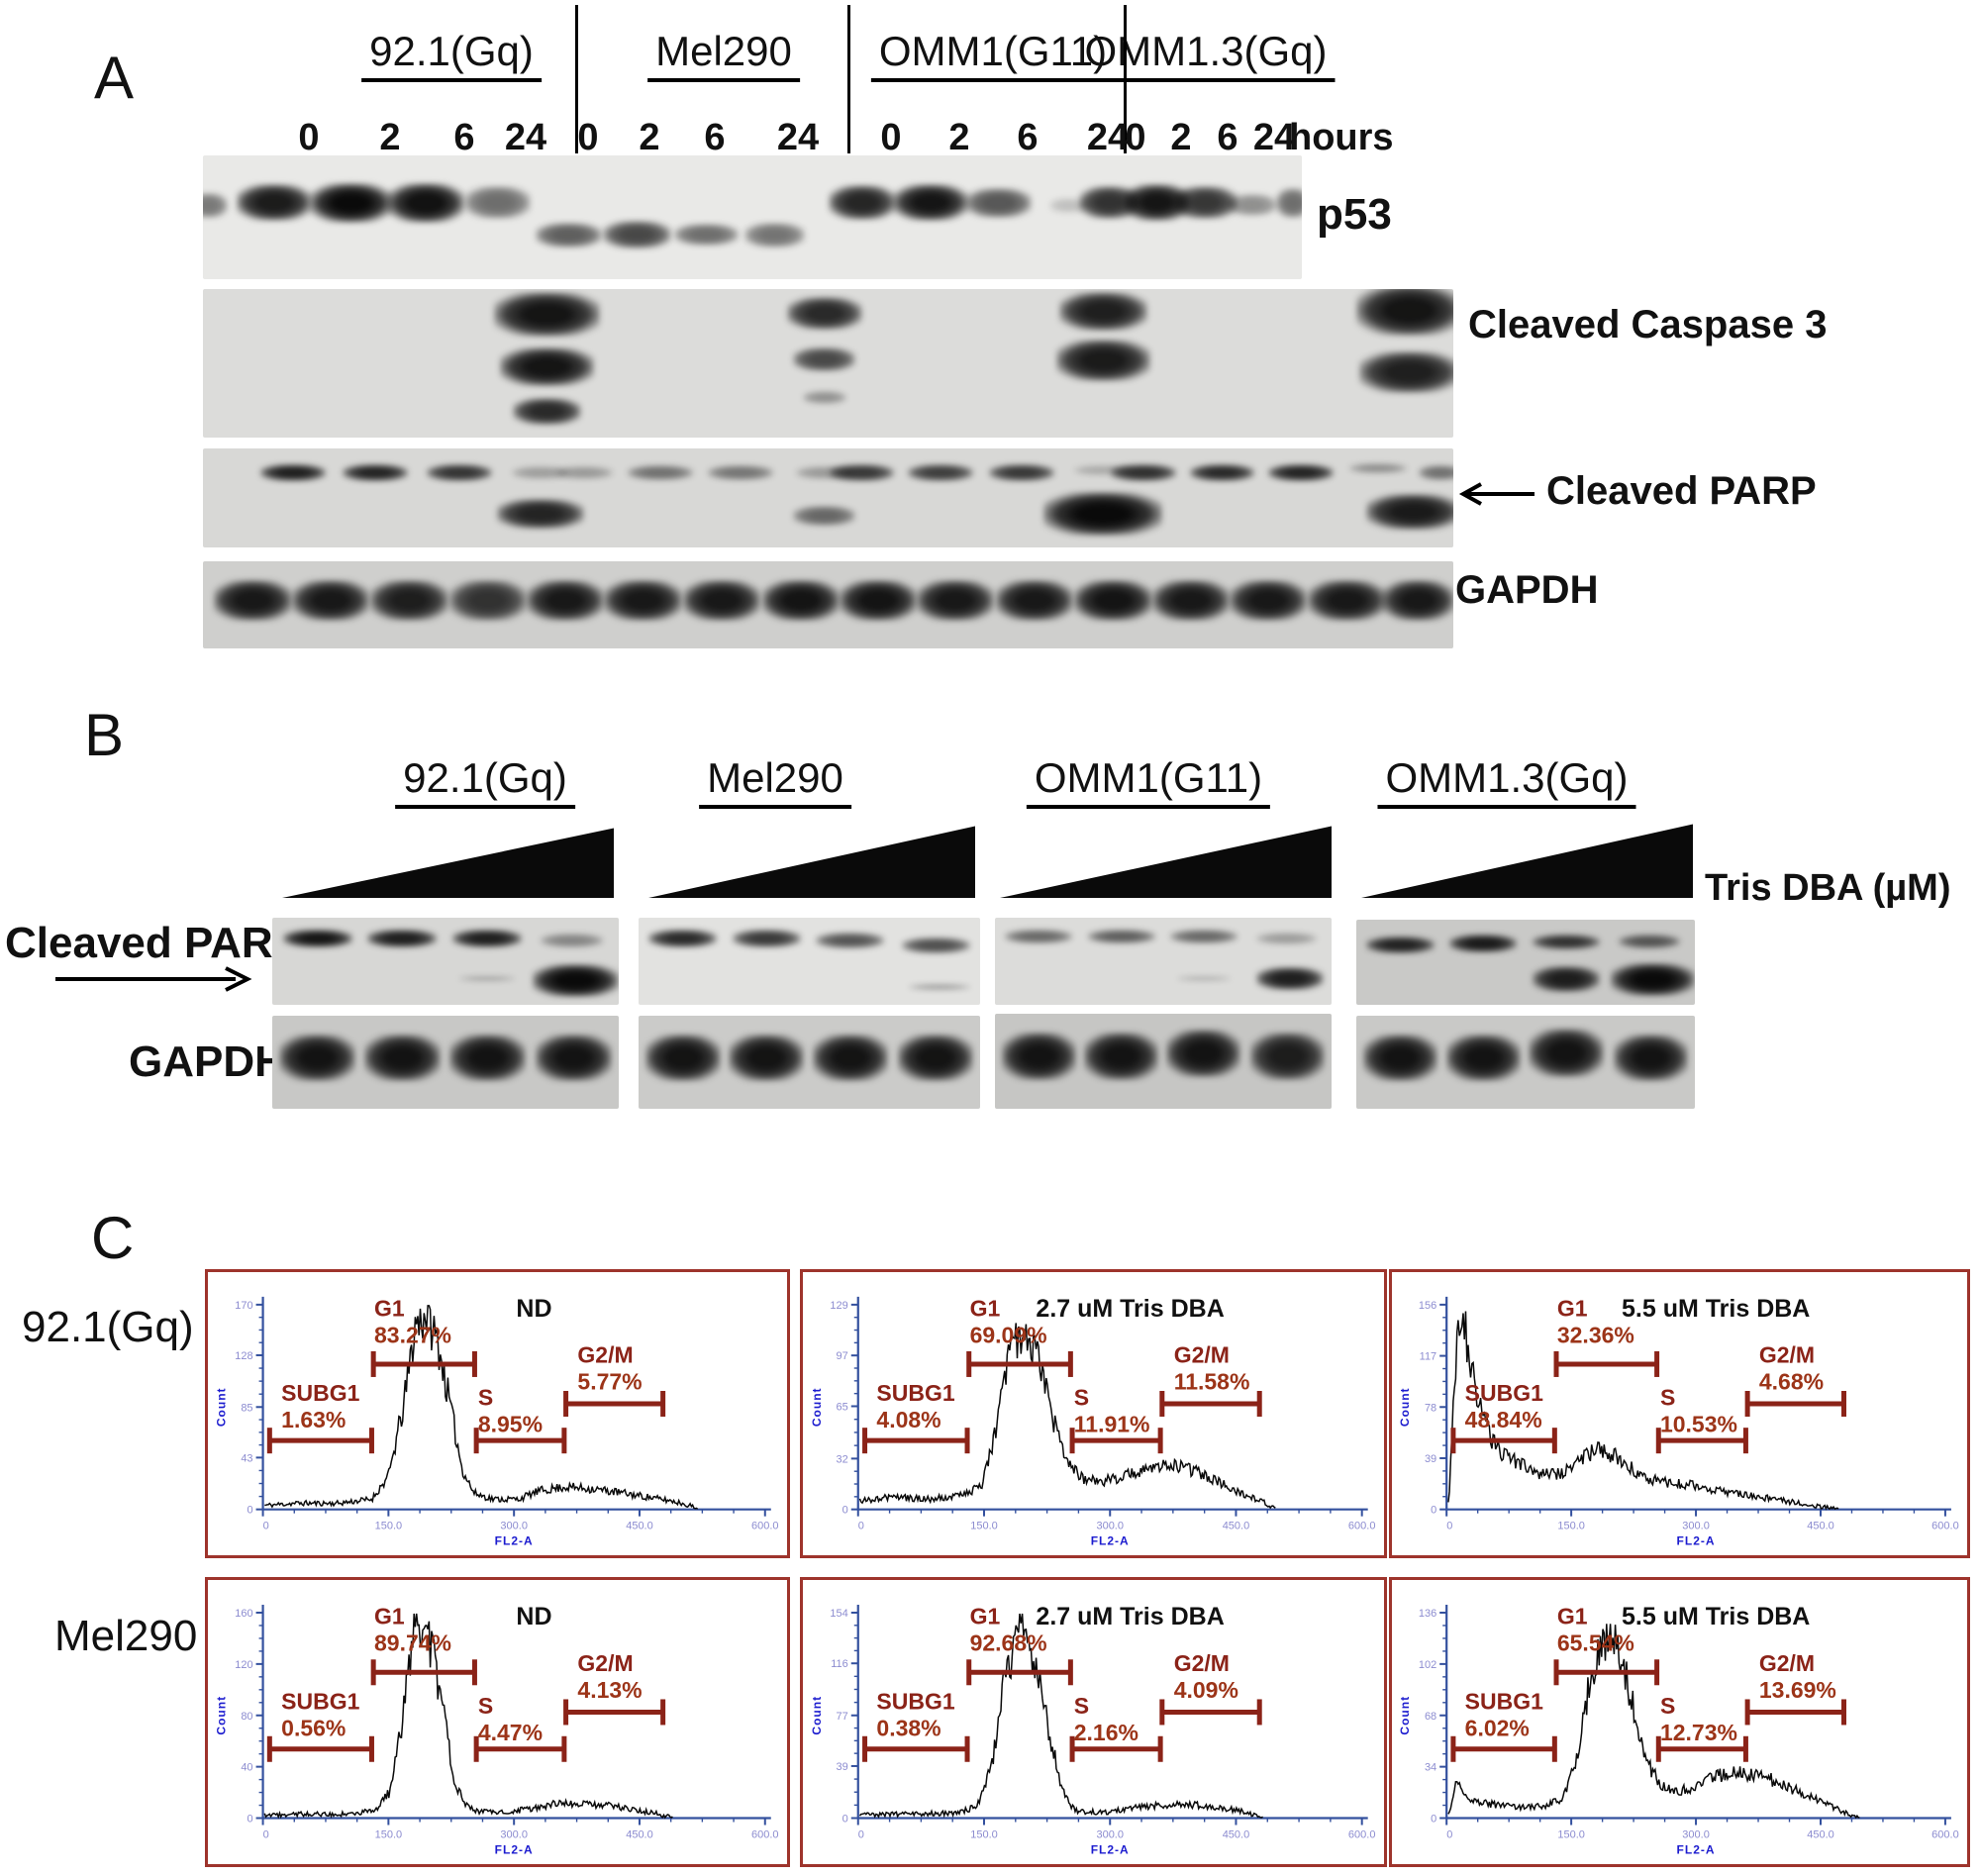  What do you see at coordinates (1431, 1768) in the screenshot?
I see `svg-text: 34` at bounding box center [1431, 1768].